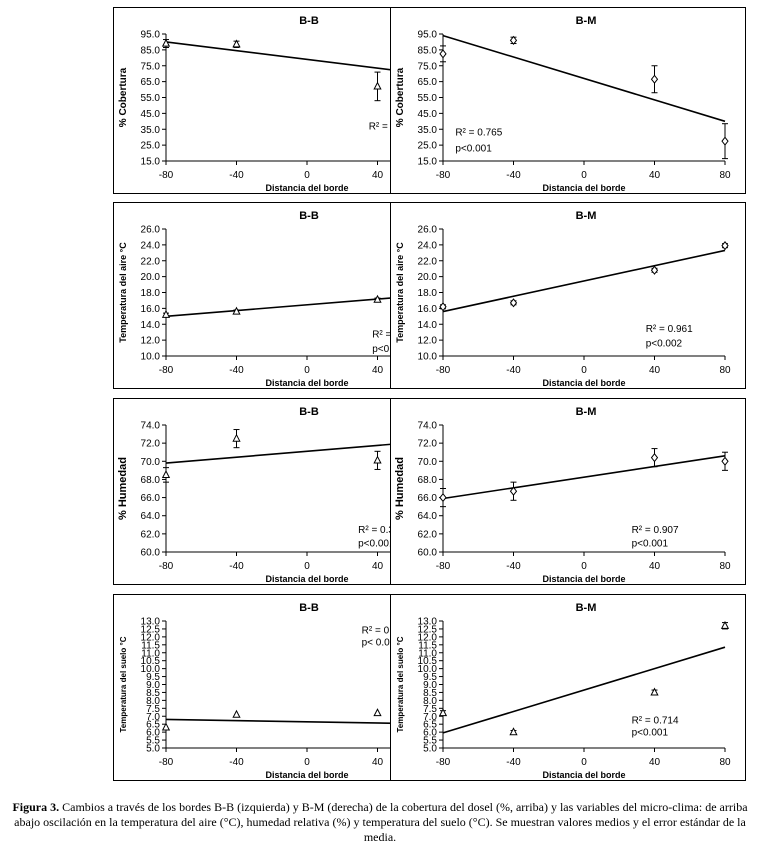 The height and width of the screenshot is (851, 760). Describe the element at coordinates (430, 741) in the screenshot. I see `y-tick-label: 5.5` at that location.